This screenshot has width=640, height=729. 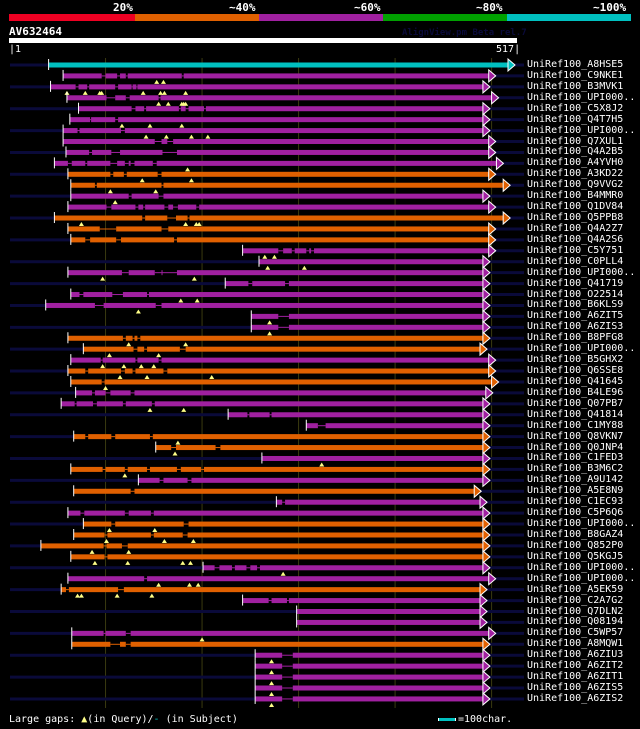 What do you see at coordinates (575, 360) in the screenshot?
I see `hit-label: UniRef100_B5GHX2` at bounding box center [575, 360].